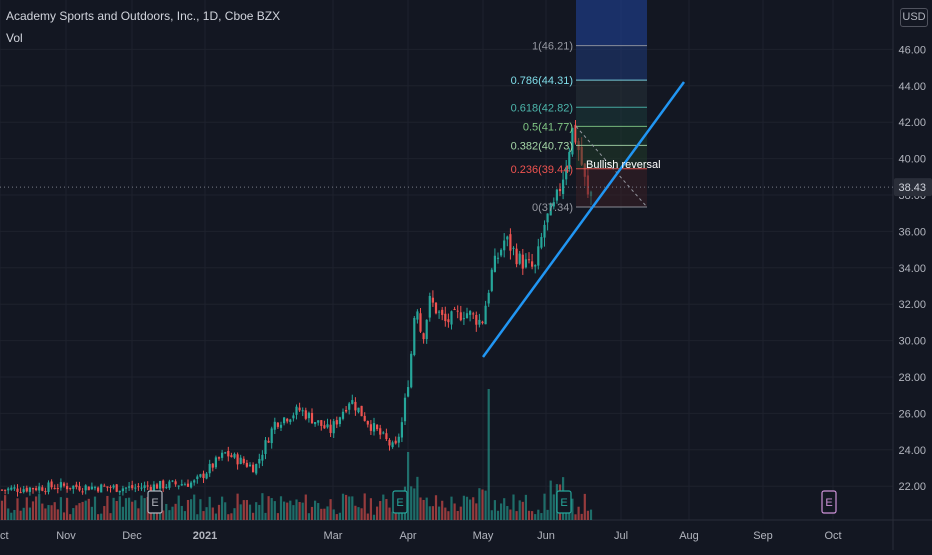 Image resolution: width=932 pixels, height=555 pixels. What do you see at coordinates (542, 108) in the screenshot?
I see `fib-level-label: 0.618(42.82)` at bounding box center [542, 108].